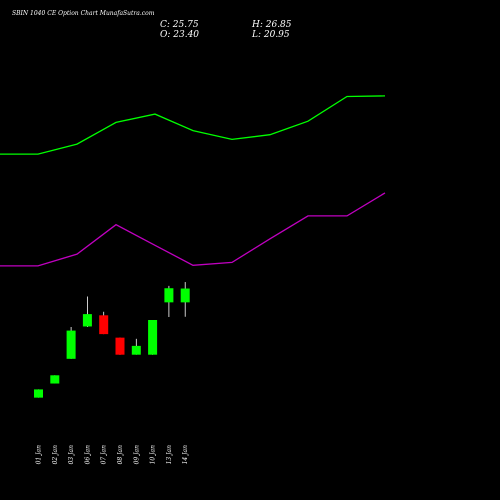 This screenshot has width=500, height=500. What do you see at coordinates (112, 340) in the screenshot?
I see `candles-layer` at bounding box center [112, 340].